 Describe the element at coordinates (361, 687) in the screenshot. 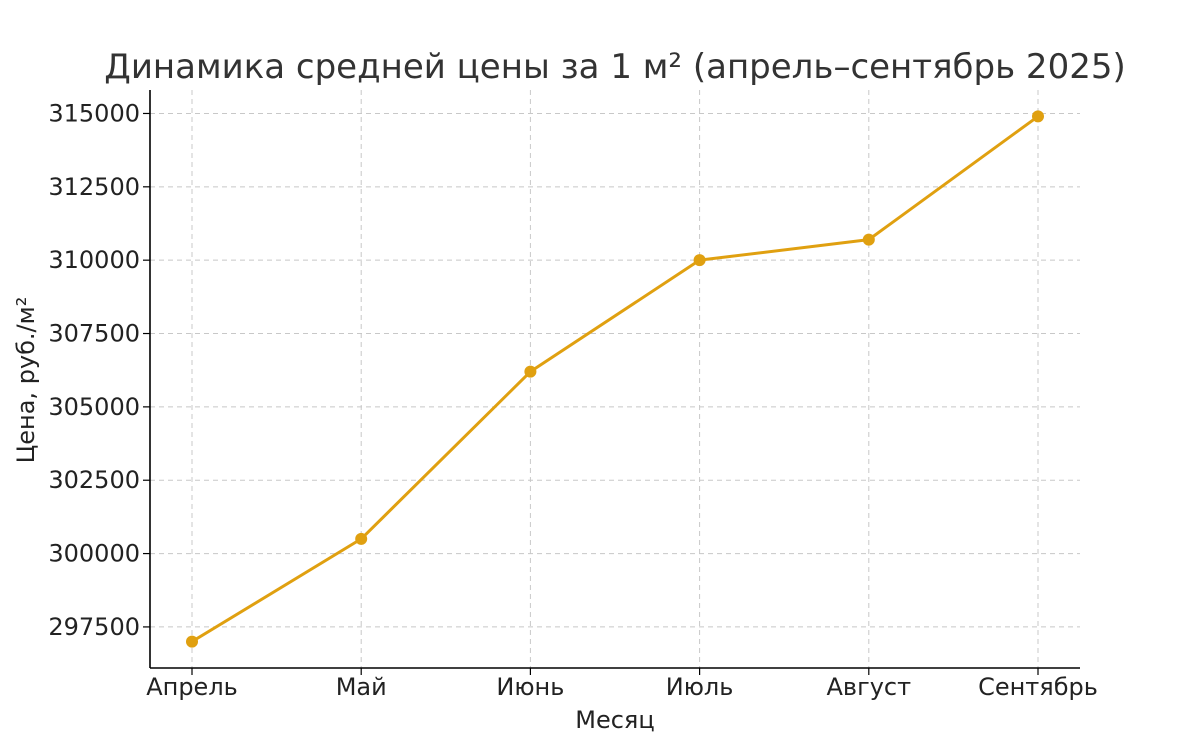

I see `x-tick-label: Май` at that location.